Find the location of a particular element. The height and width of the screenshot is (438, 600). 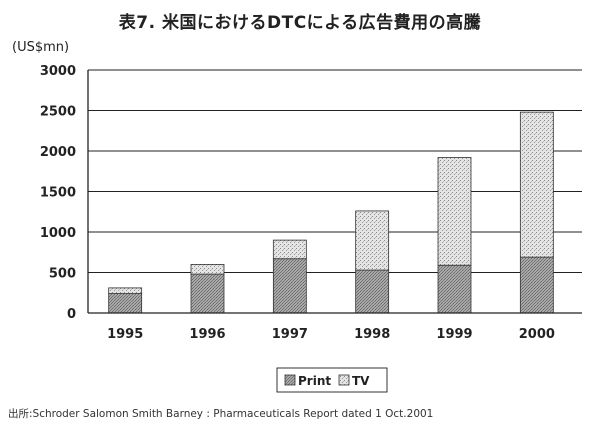

x-tick-label: 1998 is located at coordinates (372, 334).